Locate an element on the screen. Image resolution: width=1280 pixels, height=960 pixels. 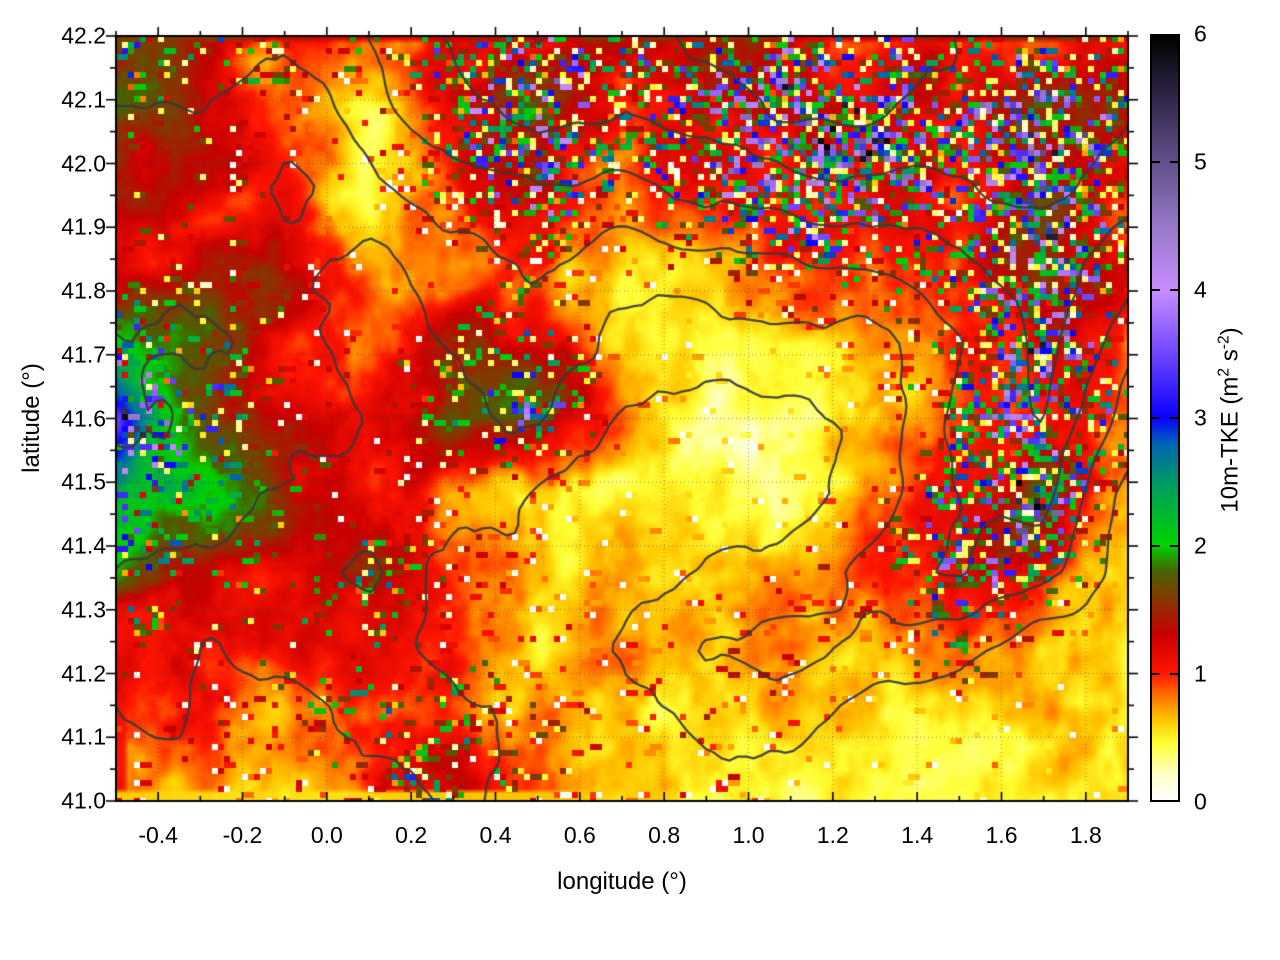
x-tick-label: 1.6 is located at coordinates (1001, 835).